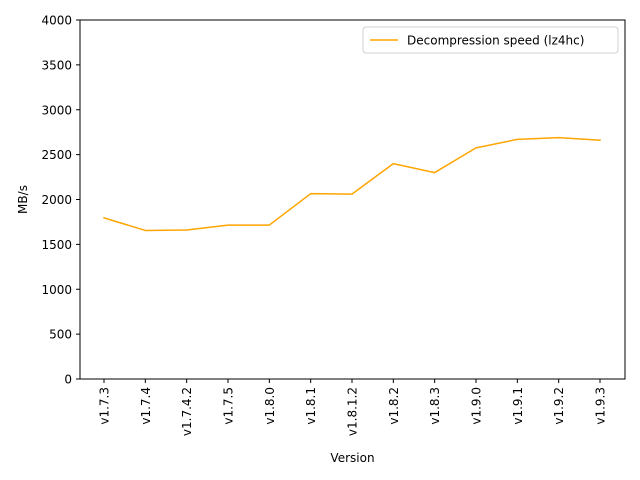 The height and width of the screenshot is (480, 640). Describe the element at coordinates (394, 406) in the screenshot. I see `x-tick-label: v1.8.2` at that location.